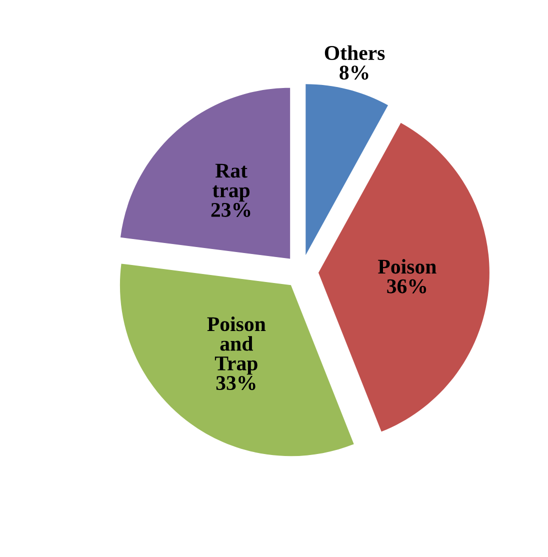  What do you see at coordinates (236, 345) in the screenshot?
I see `slice-label: Poison and Trap` at bounding box center [236, 345].